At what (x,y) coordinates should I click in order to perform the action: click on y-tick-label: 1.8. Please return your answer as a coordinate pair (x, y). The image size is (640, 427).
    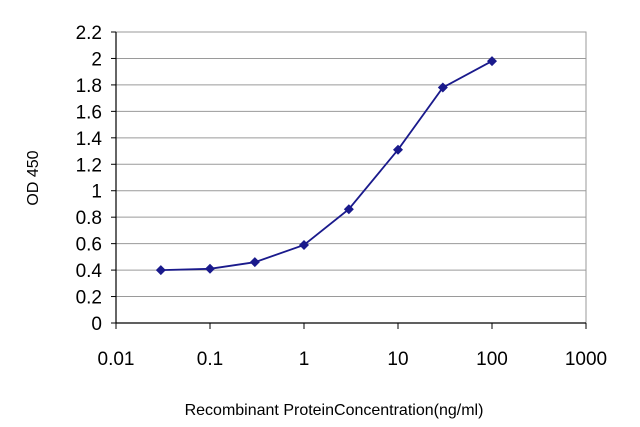
    Looking at the image, I should click on (89, 86).